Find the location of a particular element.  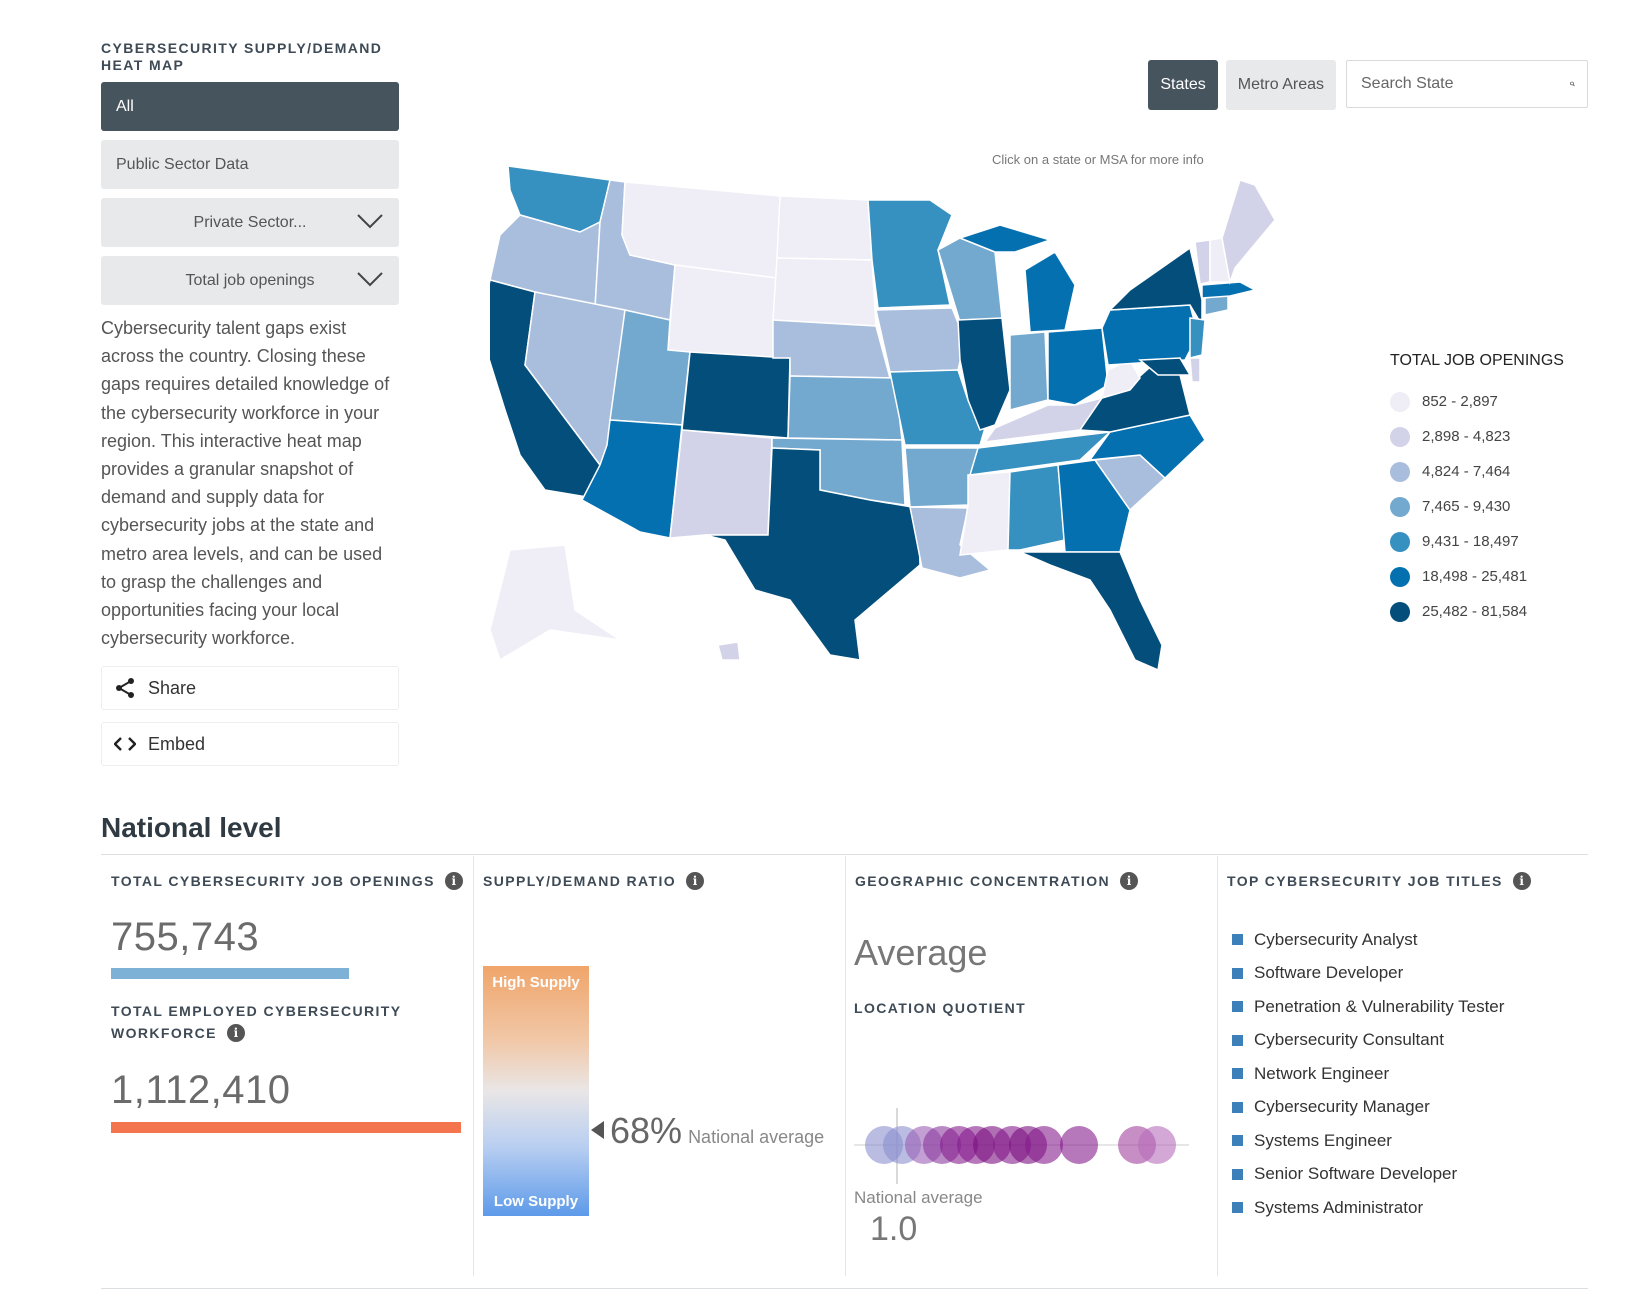

openings-value: 755,743 is located at coordinates (185, 937).